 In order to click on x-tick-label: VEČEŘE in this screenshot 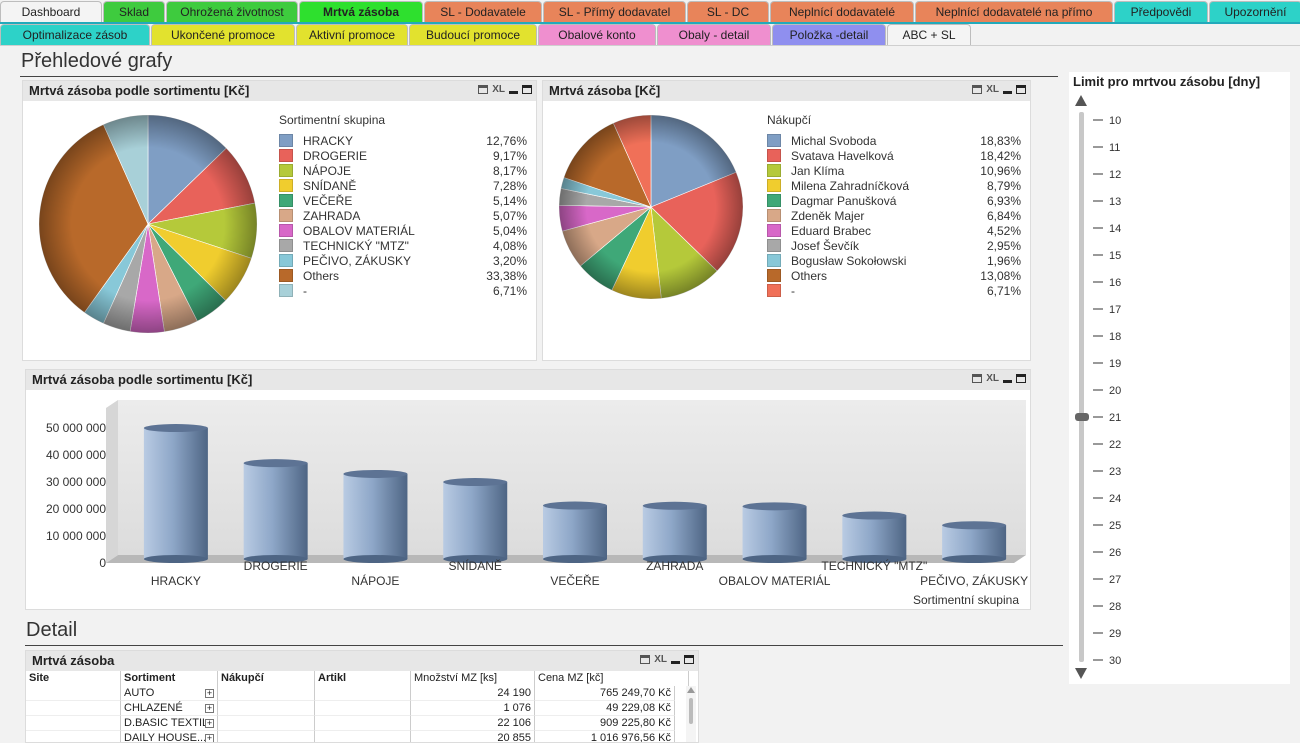, I will do `click(574, 580)`.